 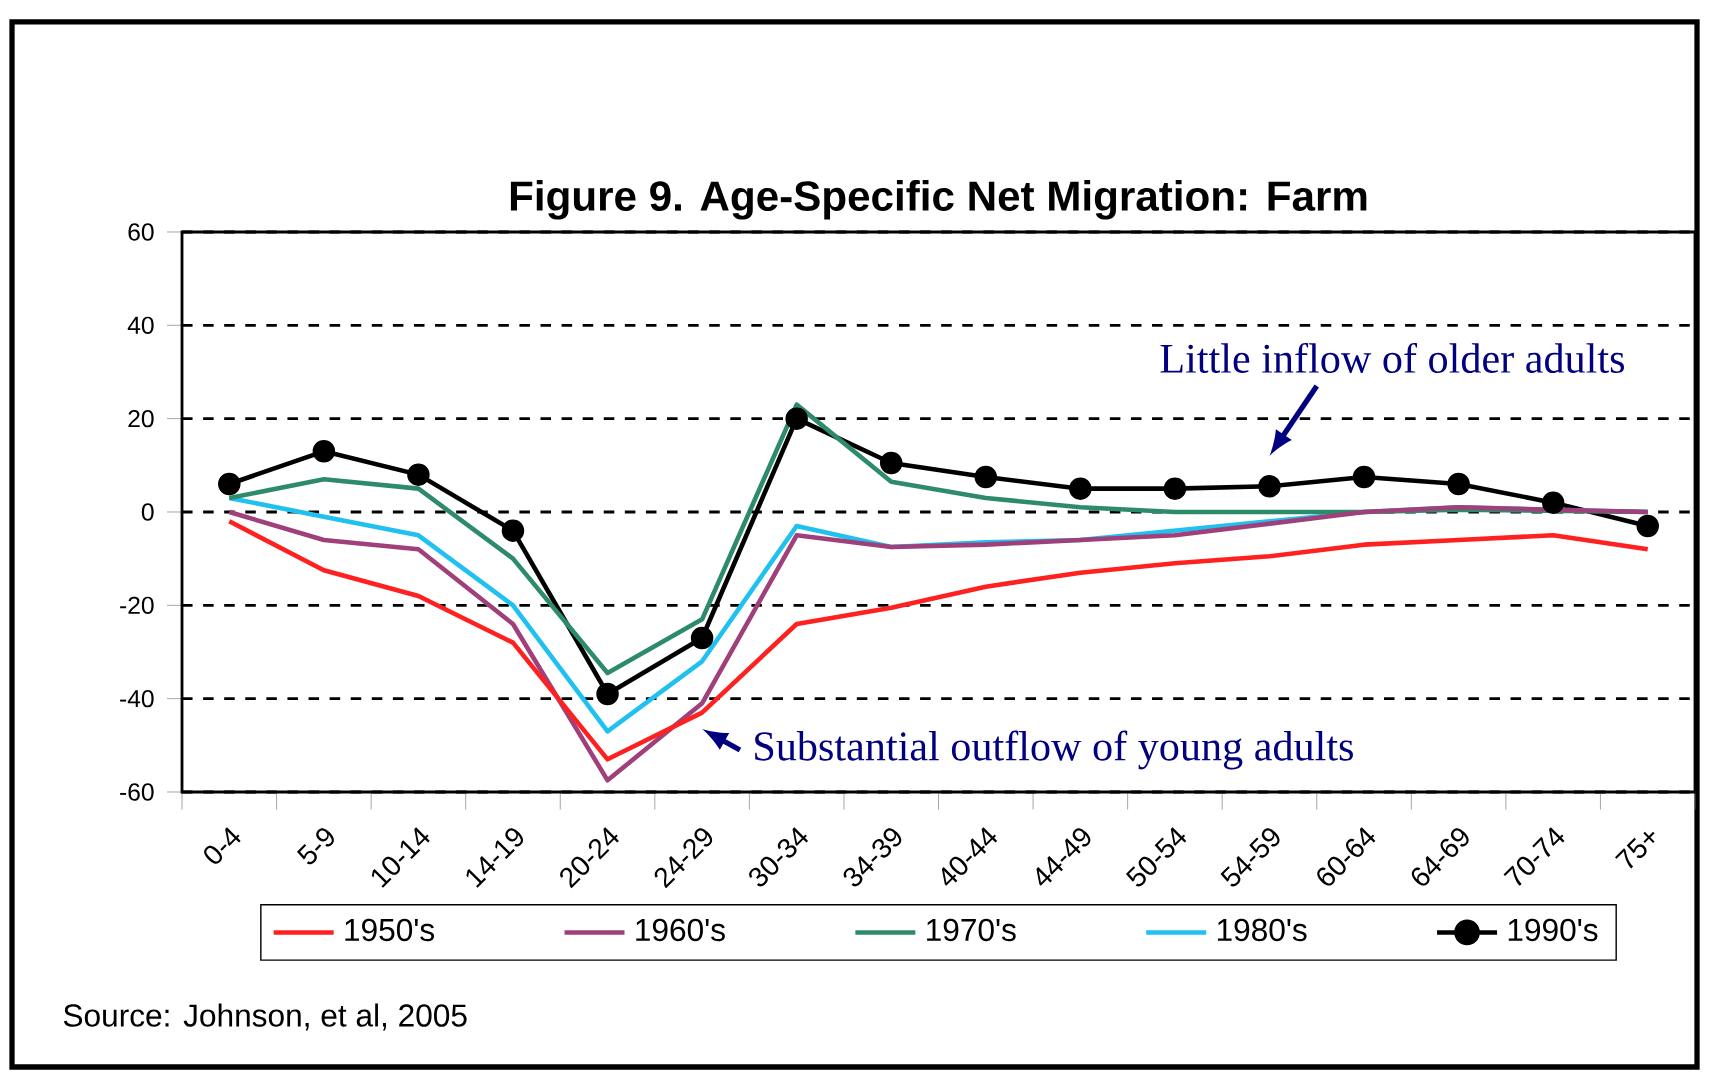 What do you see at coordinates (137, 792) in the screenshot?
I see `y-tick-label: -60` at bounding box center [137, 792].